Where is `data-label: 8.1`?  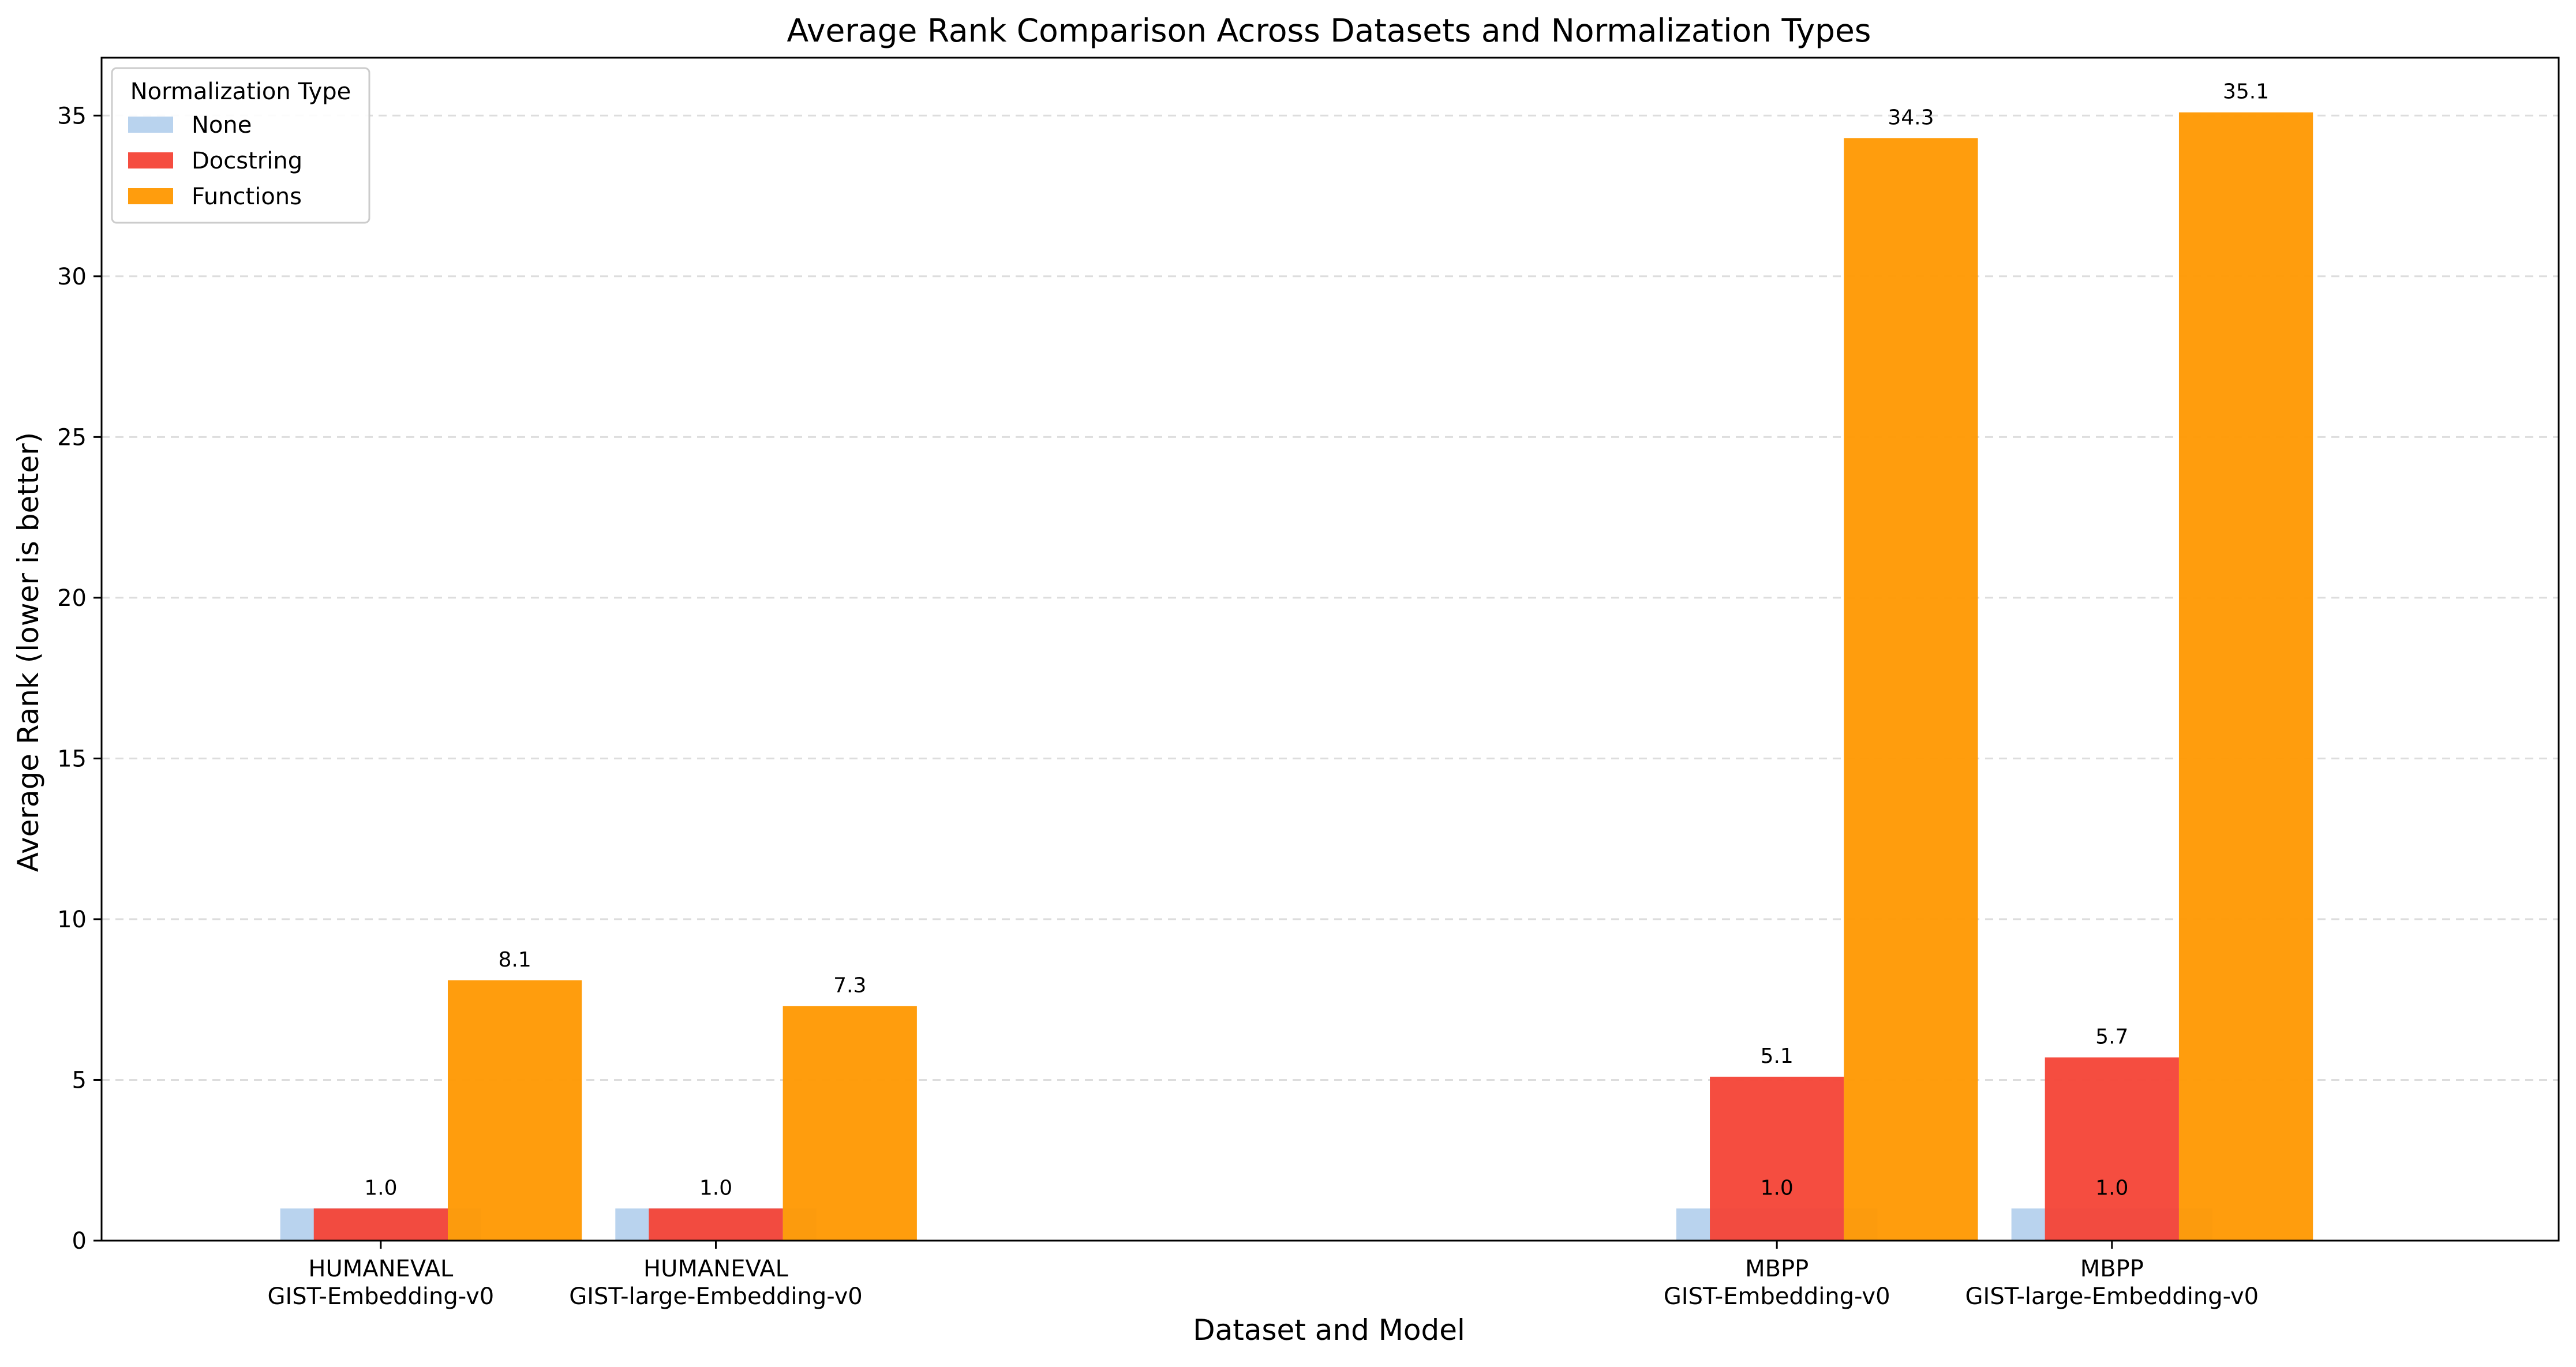
data-label: 8.1 is located at coordinates (514, 960).